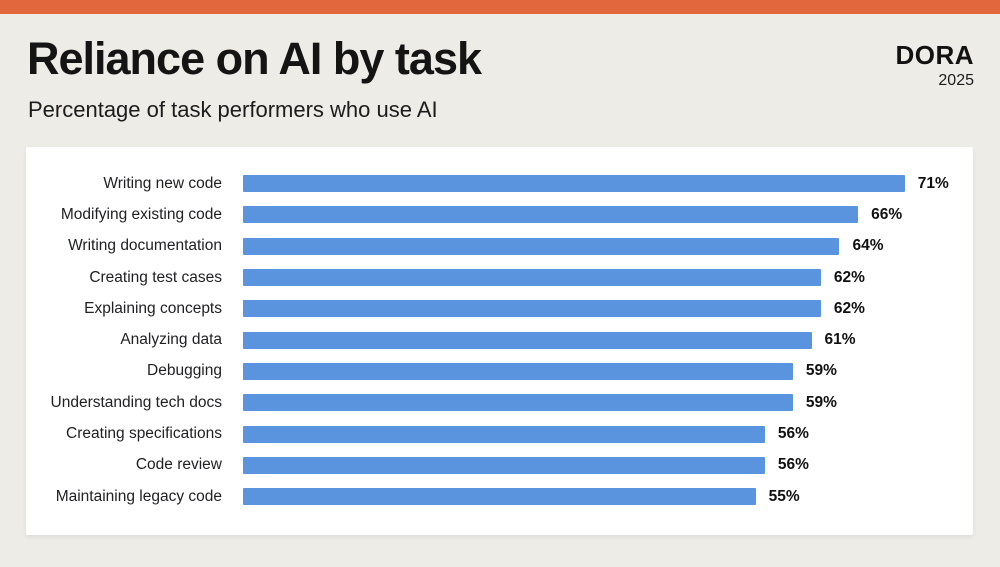 The image size is (1000, 567). I want to click on category-label: Debugging, so click(184, 371).